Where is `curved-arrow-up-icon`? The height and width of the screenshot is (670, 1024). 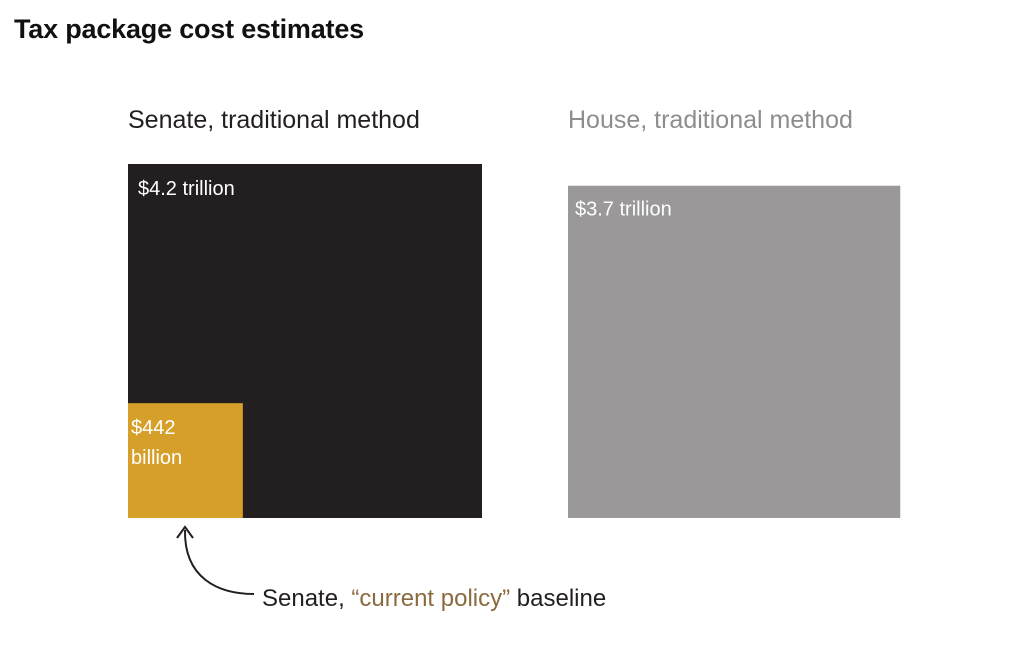 curved-arrow-up-icon is located at coordinates (219, 562).